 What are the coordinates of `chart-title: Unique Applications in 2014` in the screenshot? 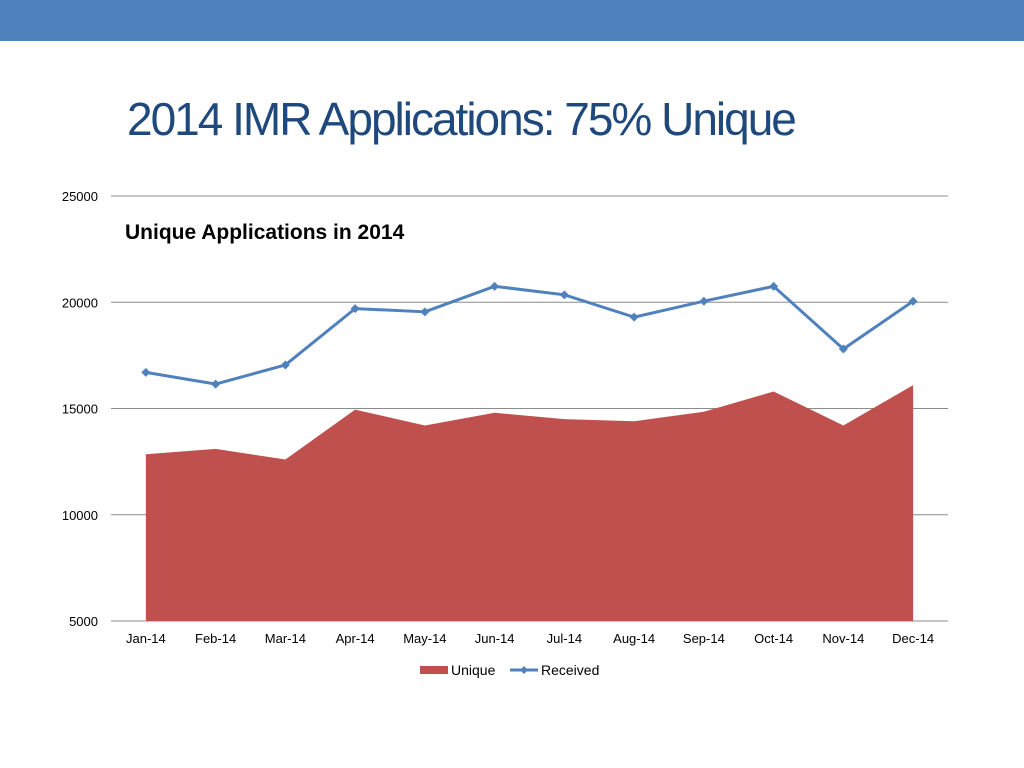 It's located at (265, 232).